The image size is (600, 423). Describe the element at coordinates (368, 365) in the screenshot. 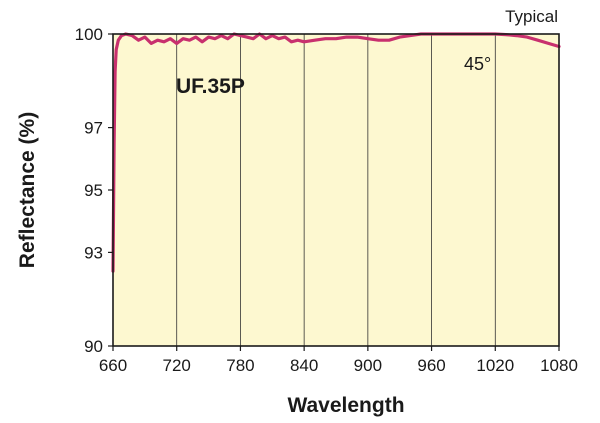

I see `x-tick-label: 900` at that location.